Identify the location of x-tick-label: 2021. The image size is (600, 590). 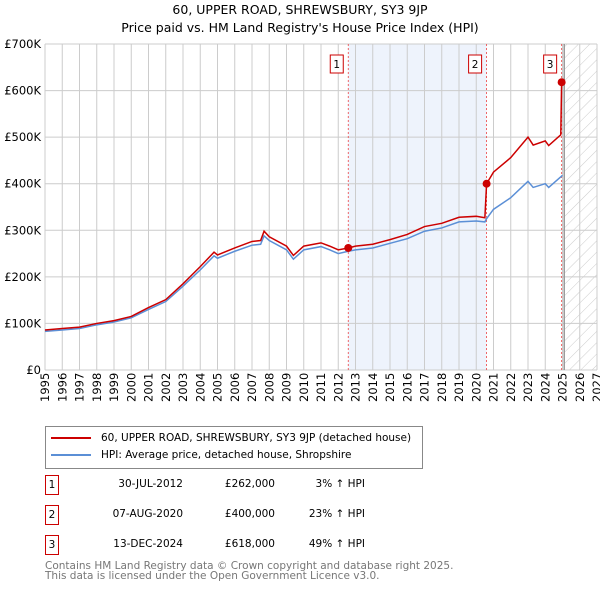
(494, 387).